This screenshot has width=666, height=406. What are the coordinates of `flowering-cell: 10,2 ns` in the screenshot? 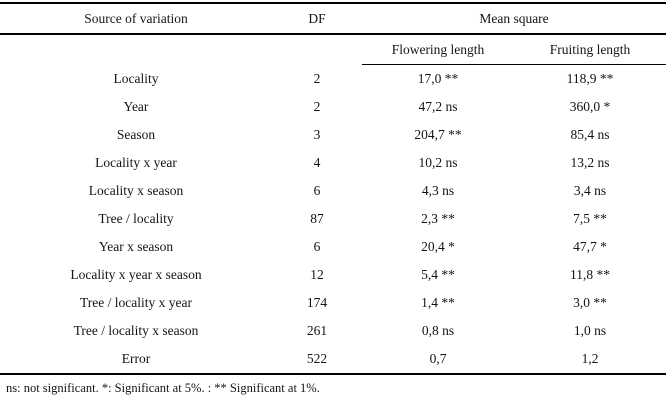 It's located at (438, 162).